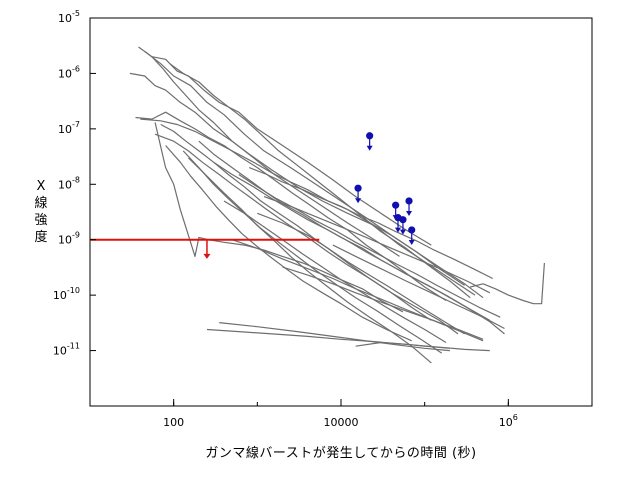 Image resolution: width=640 pixels, height=480 pixels. Describe the element at coordinates (41, 186) in the screenshot. I see `y-axis-label-char: X` at that location.